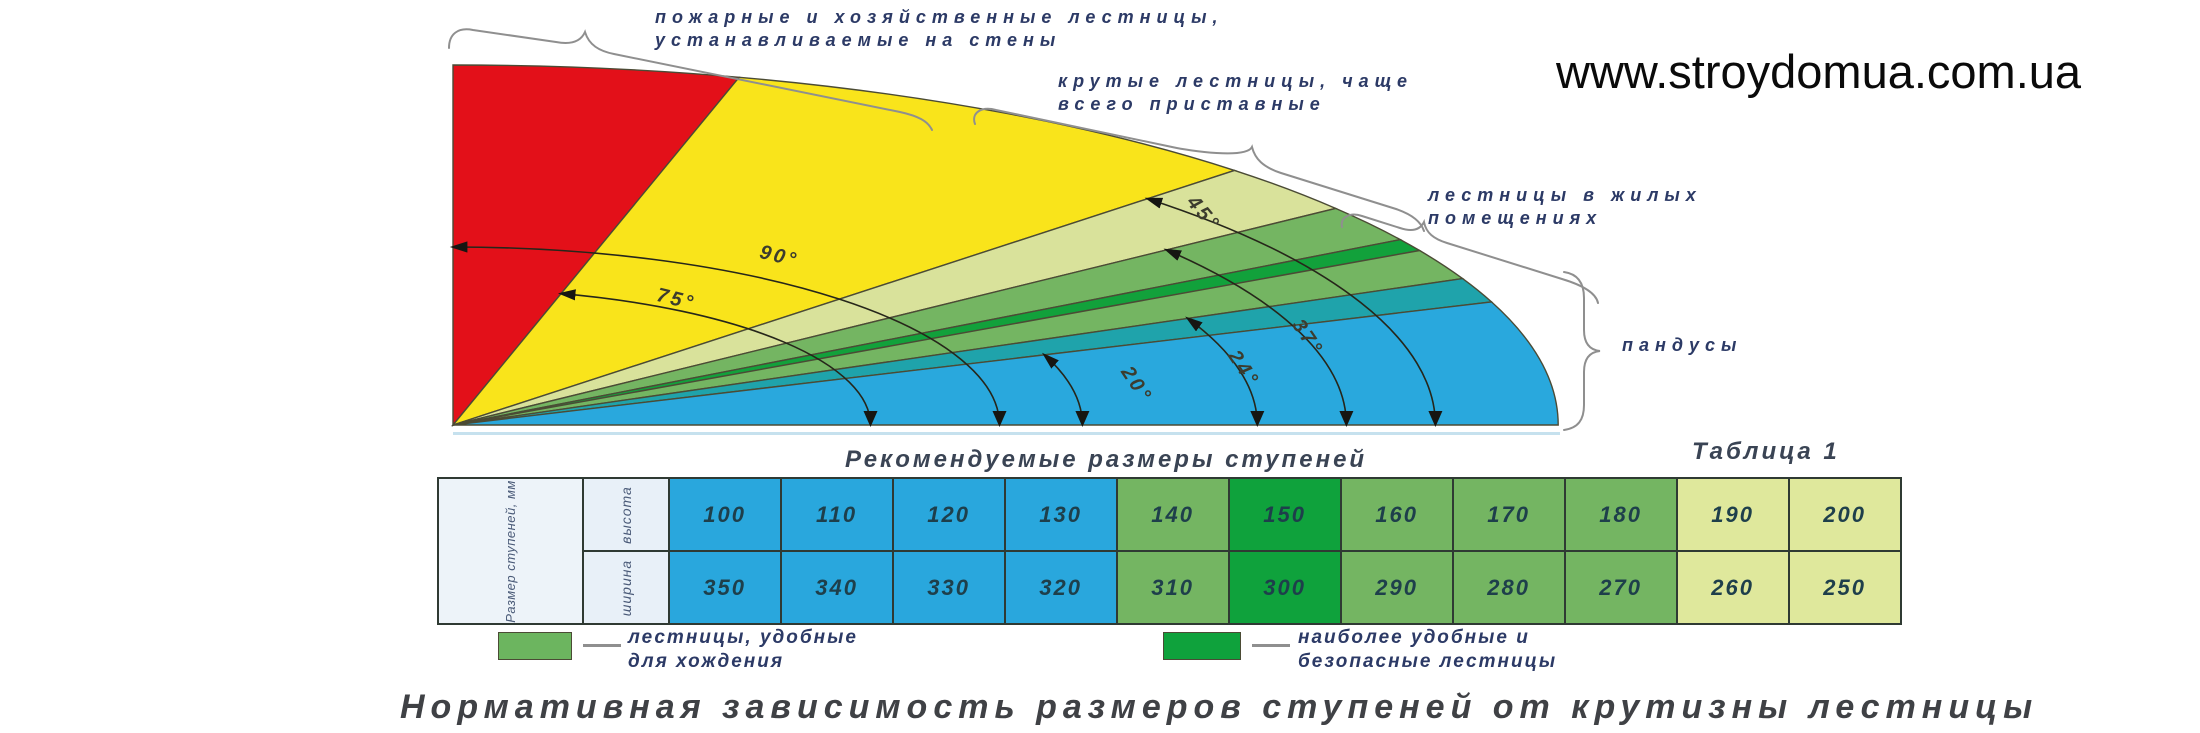  What do you see at coordinates (1396, 514) in the screenshot?
I see `step-height-cell: 160` at bounding box center [1396, 514].